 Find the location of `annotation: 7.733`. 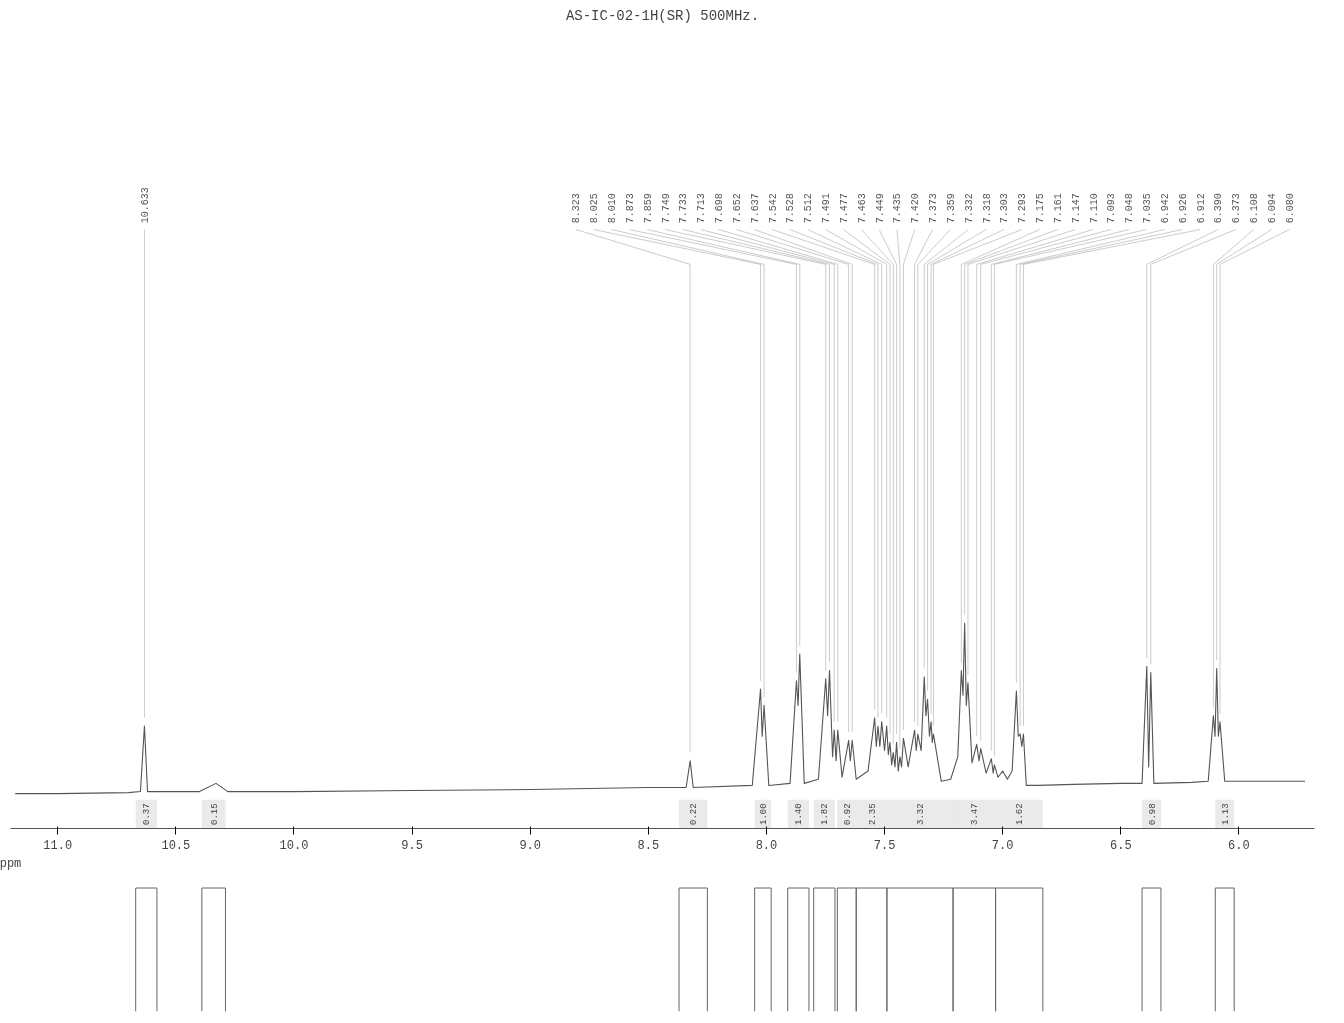

annotation: 7.733 is located at coordinates (684, 208).